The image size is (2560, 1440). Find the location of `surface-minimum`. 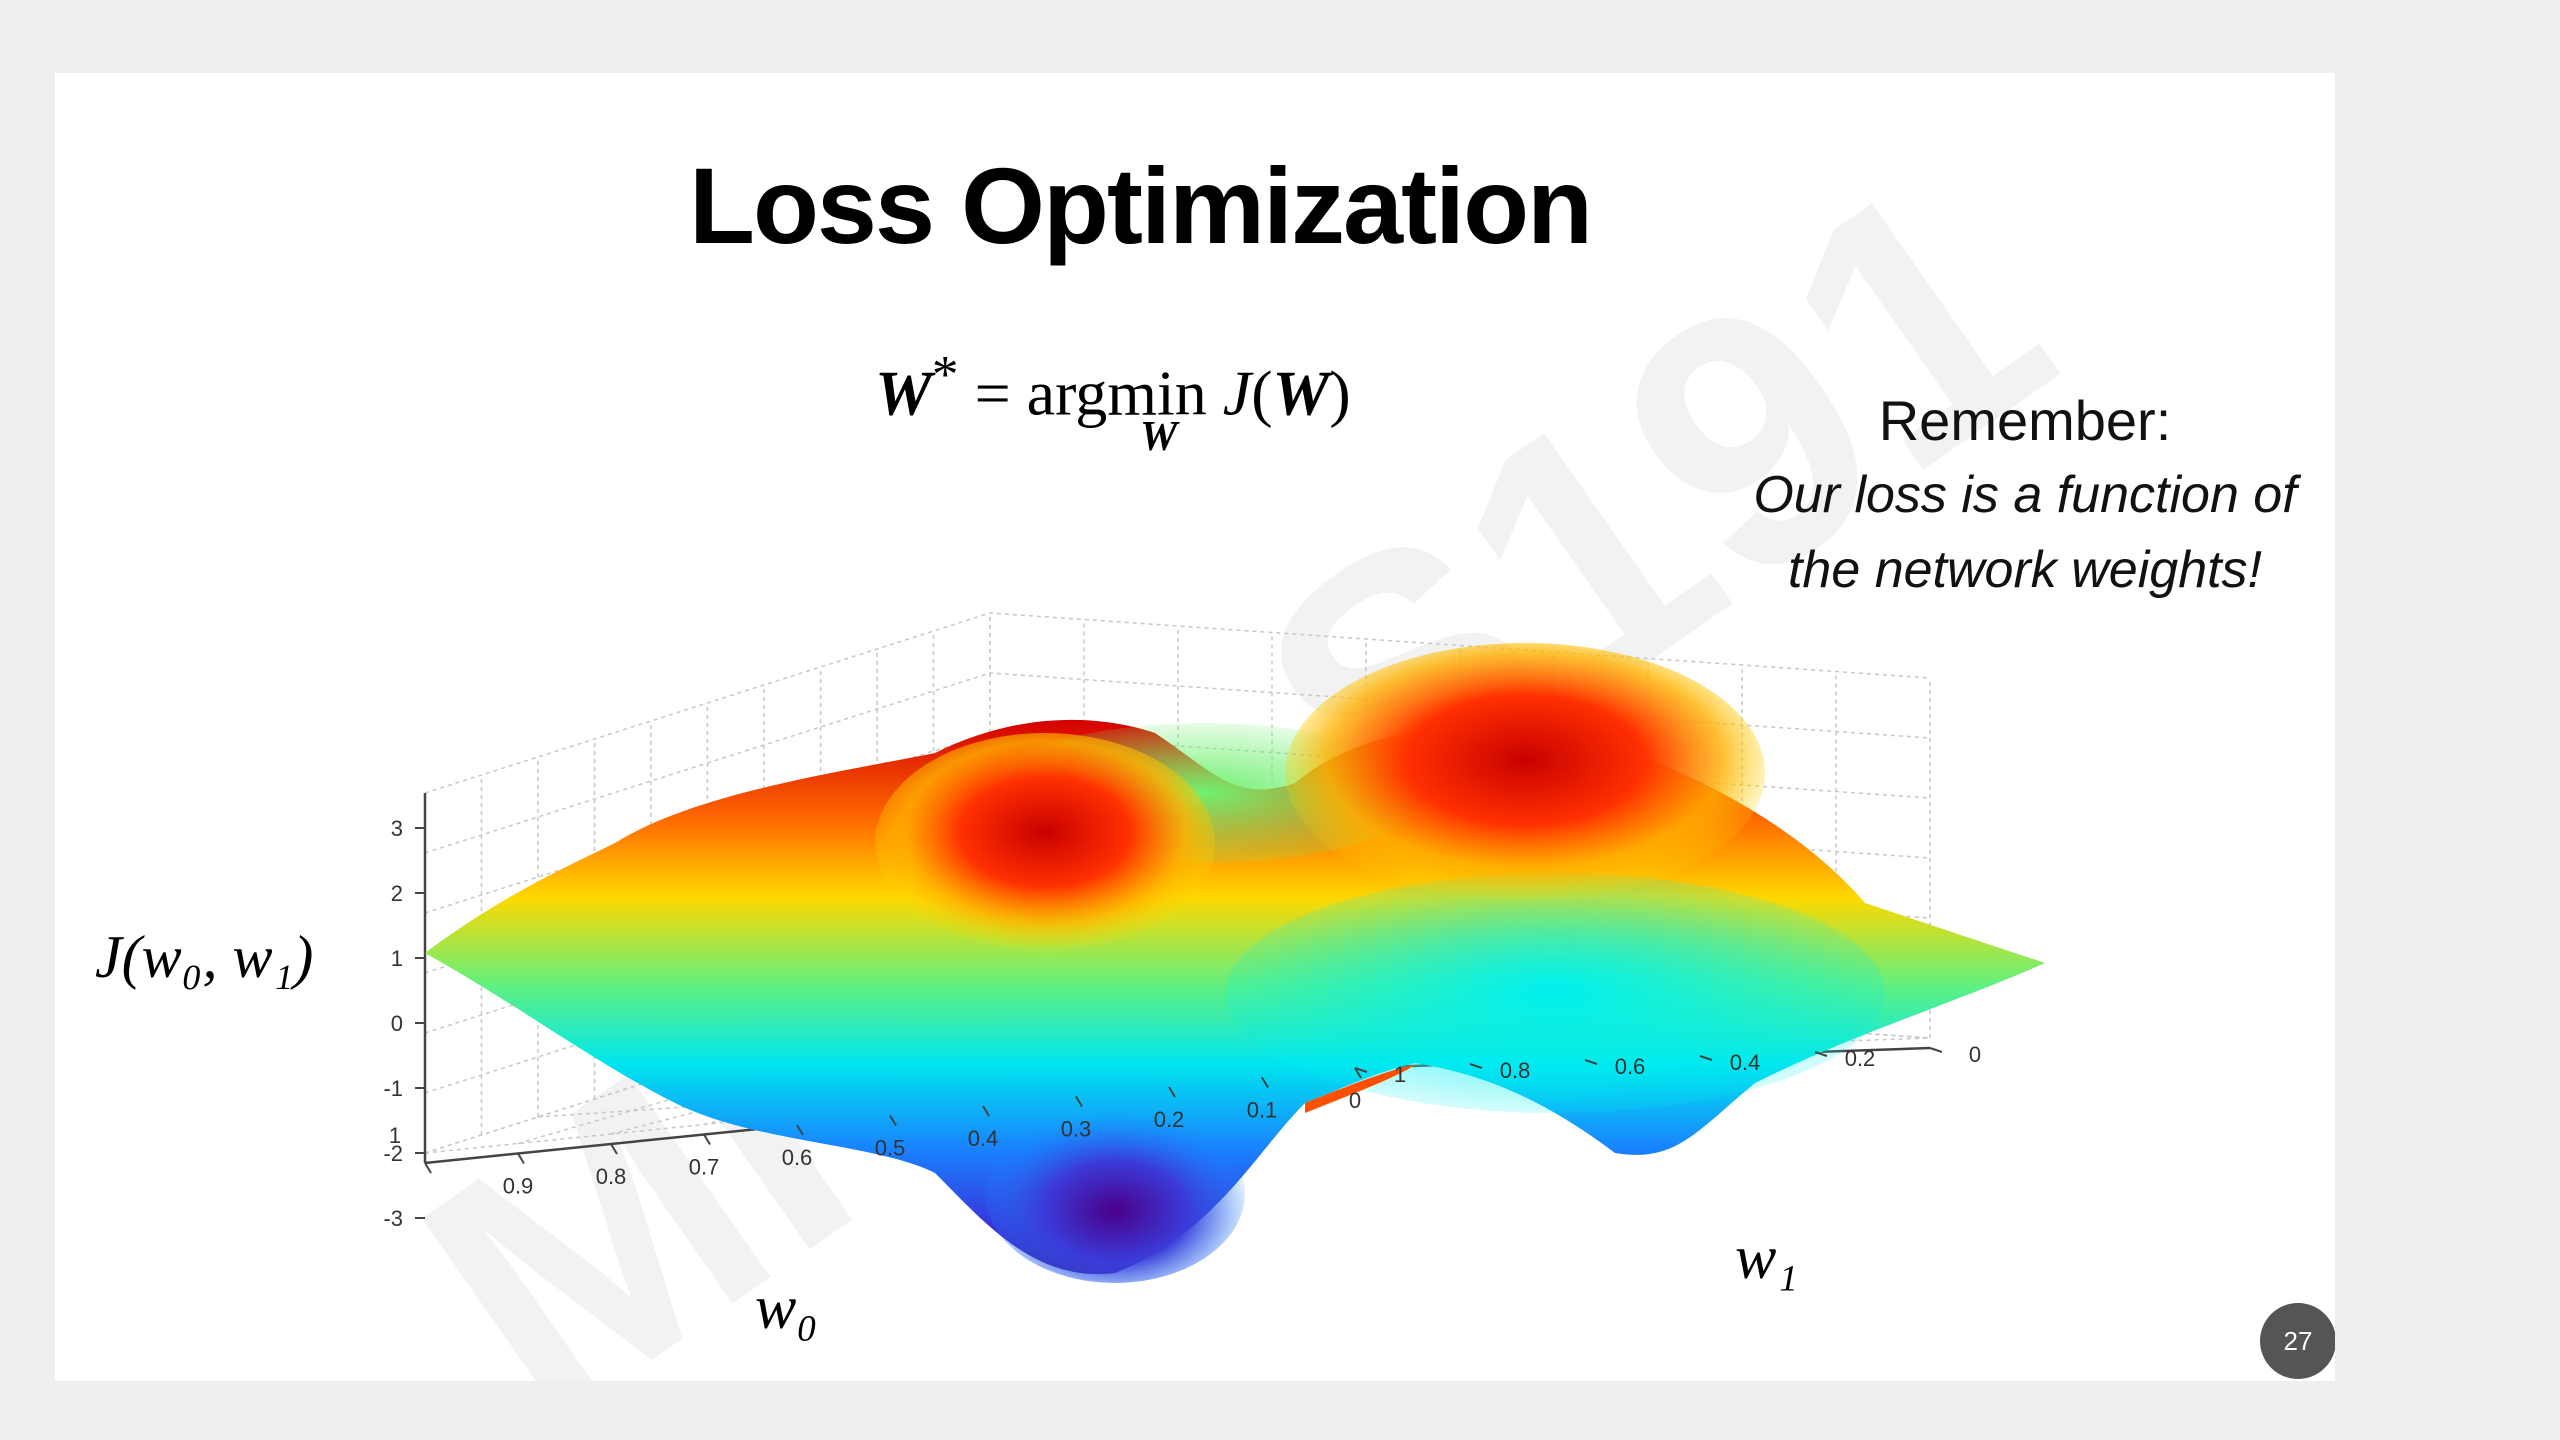

surface-minimum is located at coordinates (1115, 1193).